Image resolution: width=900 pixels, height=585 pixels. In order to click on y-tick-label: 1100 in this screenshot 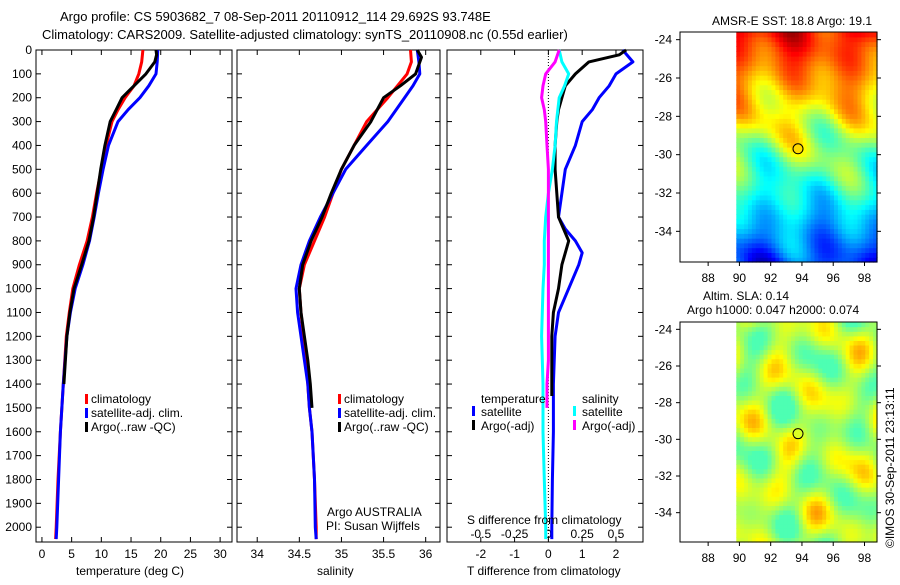, I will do `click(19, 312)`.